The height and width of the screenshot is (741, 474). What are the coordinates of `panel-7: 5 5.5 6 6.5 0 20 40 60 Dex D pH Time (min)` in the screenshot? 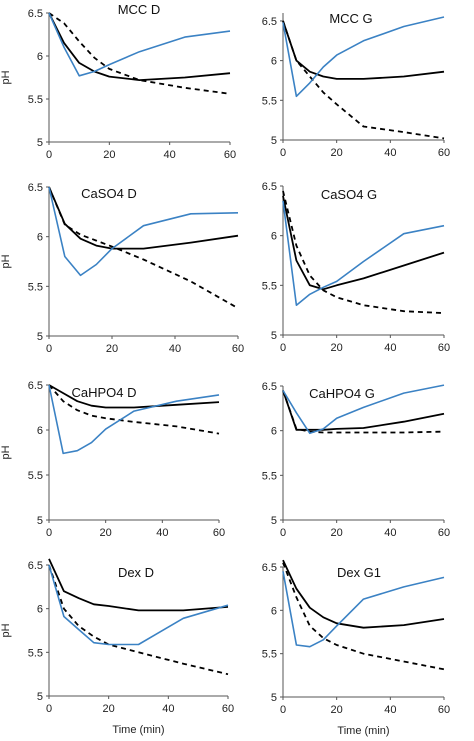 It's located at (117, 647).